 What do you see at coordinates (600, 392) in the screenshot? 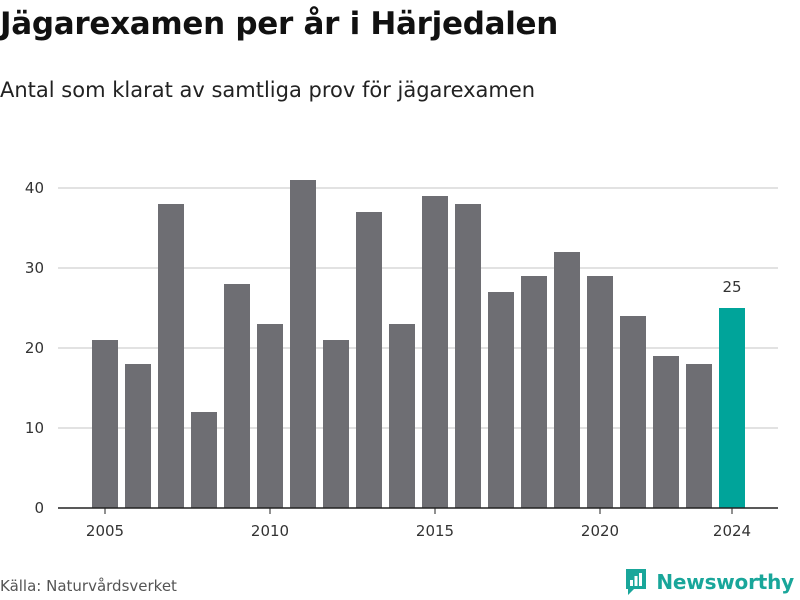
I see `bar-2020` at bounding box center [600, 392].